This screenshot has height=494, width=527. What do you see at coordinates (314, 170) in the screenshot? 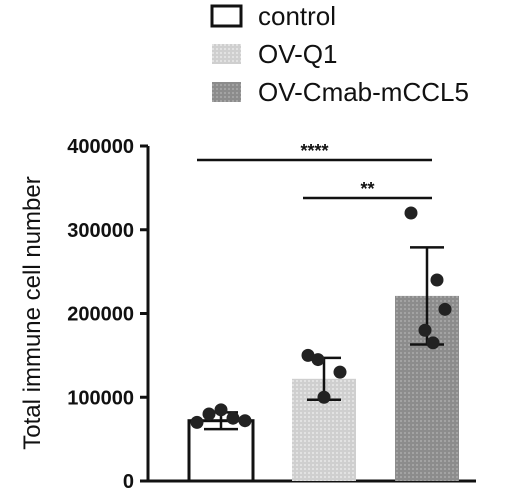
I see `significance-markers: ******` at bounding box center [314, 170].